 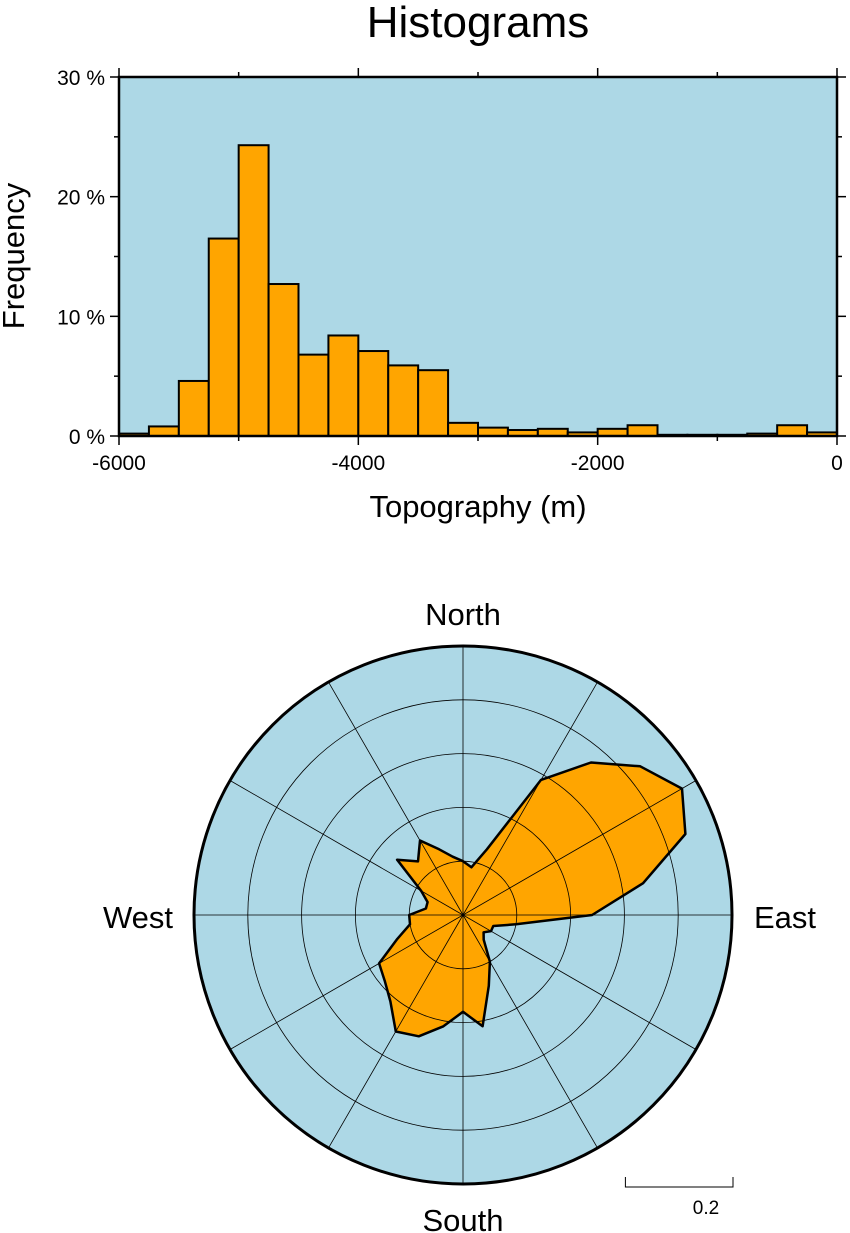 I want to click on y-tick-label: 0 %, so click(x=87, y=437).